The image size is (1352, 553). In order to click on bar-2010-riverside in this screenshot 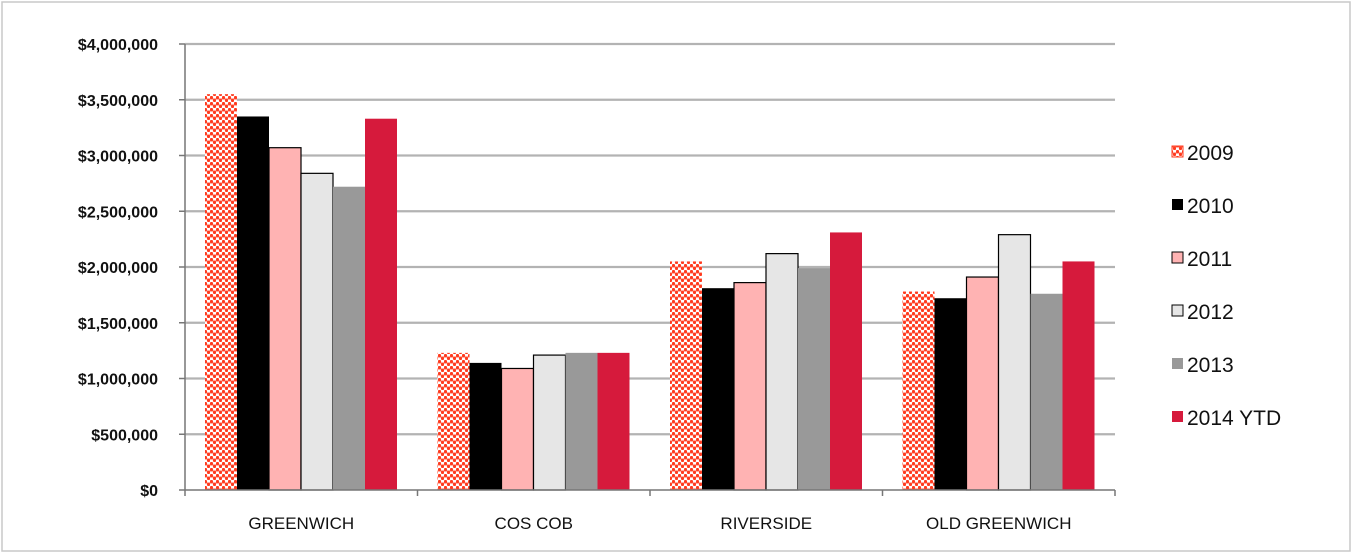, I will do `click(718, 389)`.